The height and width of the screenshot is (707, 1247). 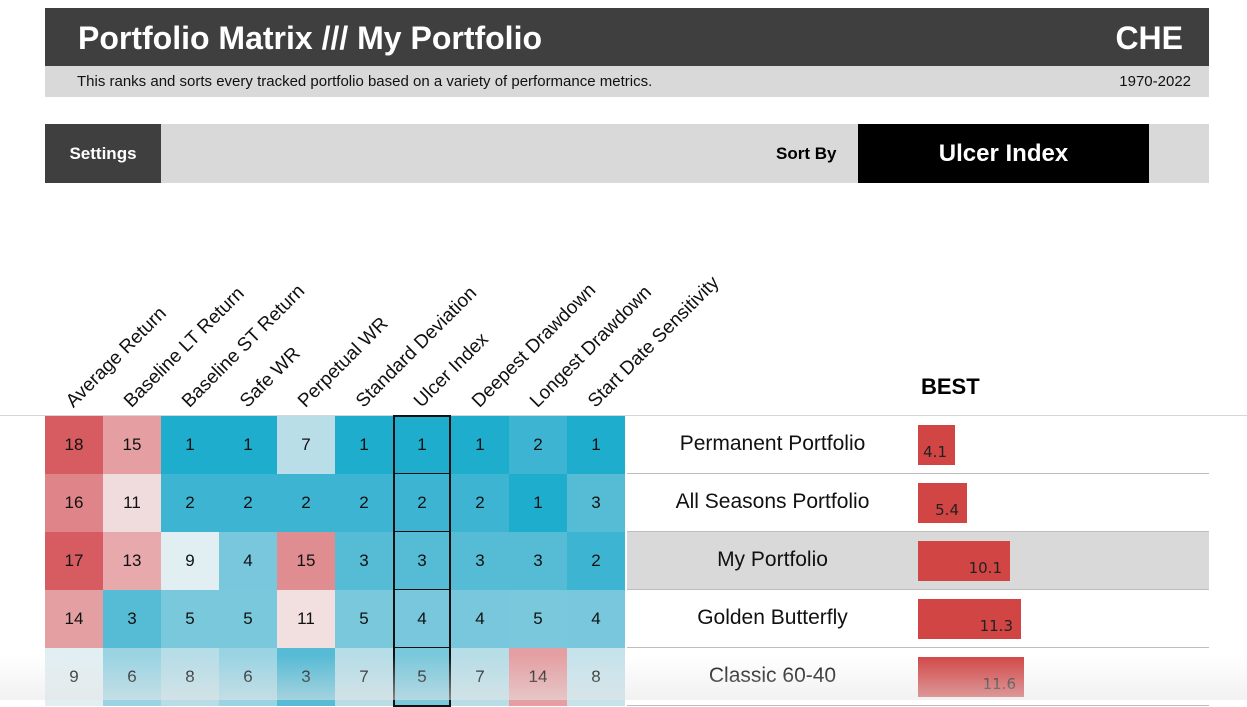 I want to click on bar-value-label: 5.4, so click(x=947, y=510).